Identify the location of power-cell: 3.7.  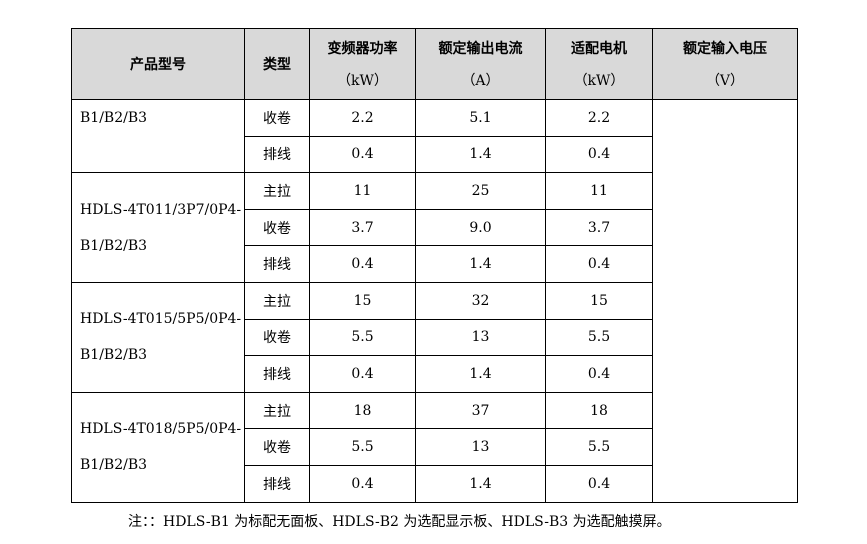
(362, 227).